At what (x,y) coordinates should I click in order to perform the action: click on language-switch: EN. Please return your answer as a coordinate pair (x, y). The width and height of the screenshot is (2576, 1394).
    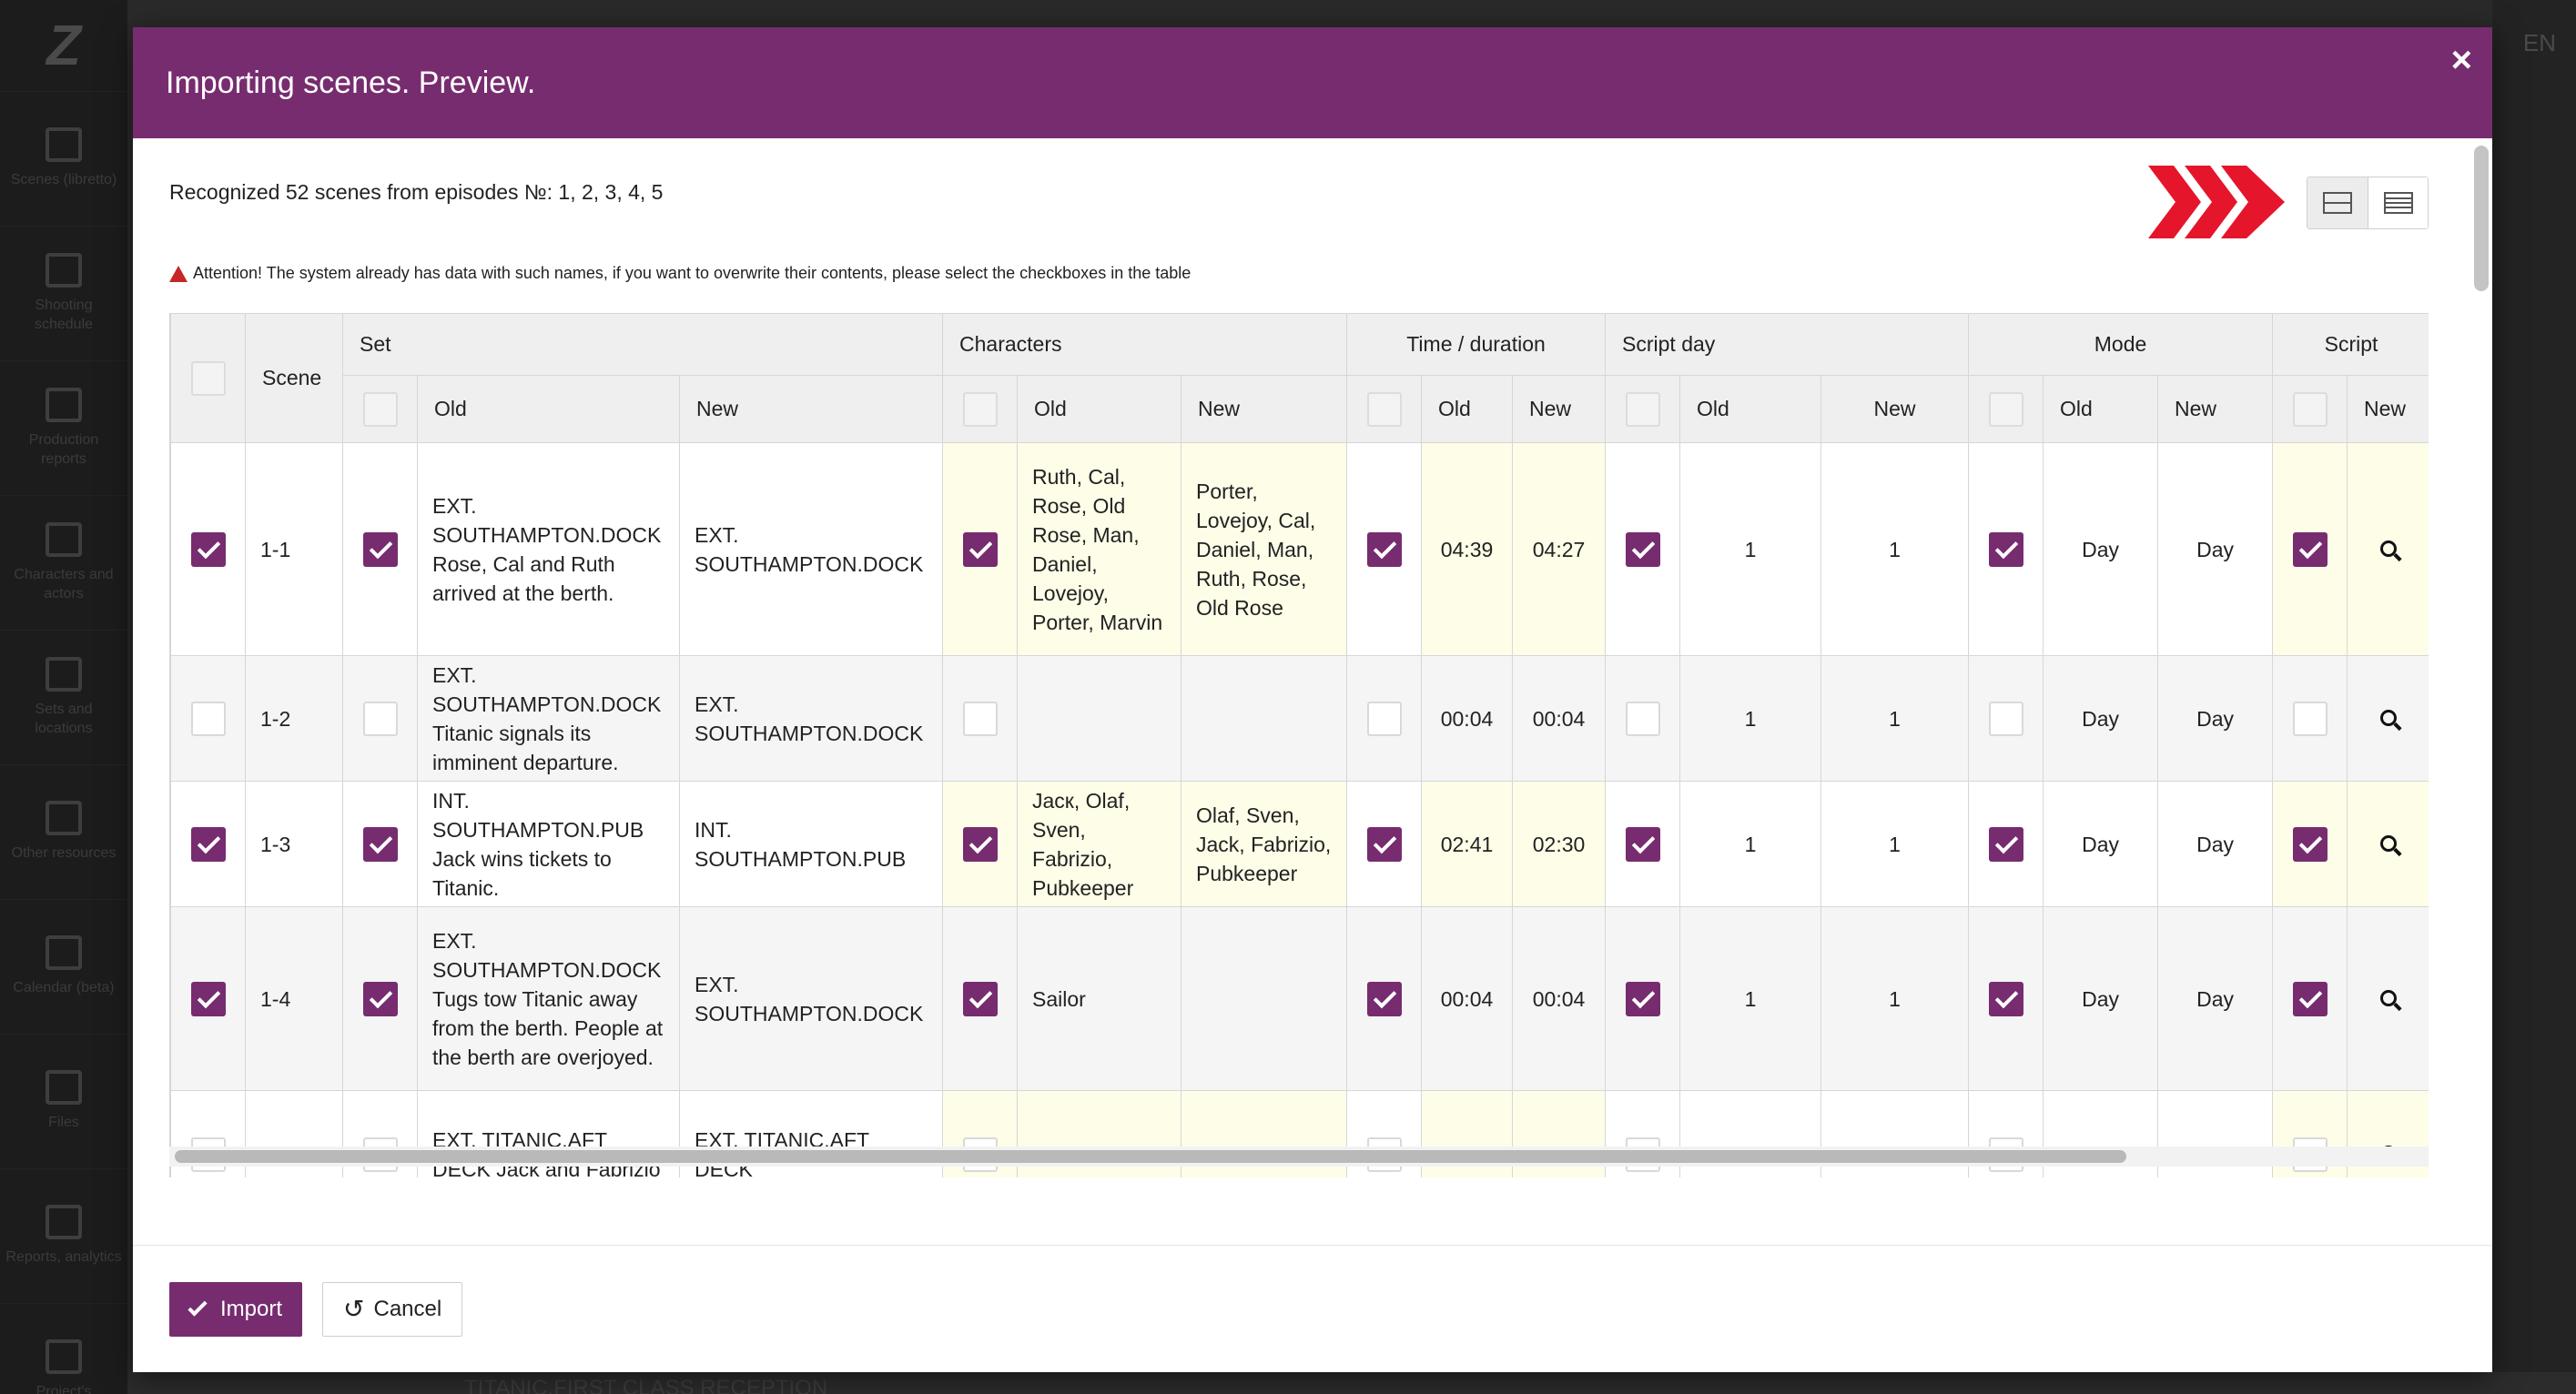
    Looking at the image, I should click on (2539, 42).